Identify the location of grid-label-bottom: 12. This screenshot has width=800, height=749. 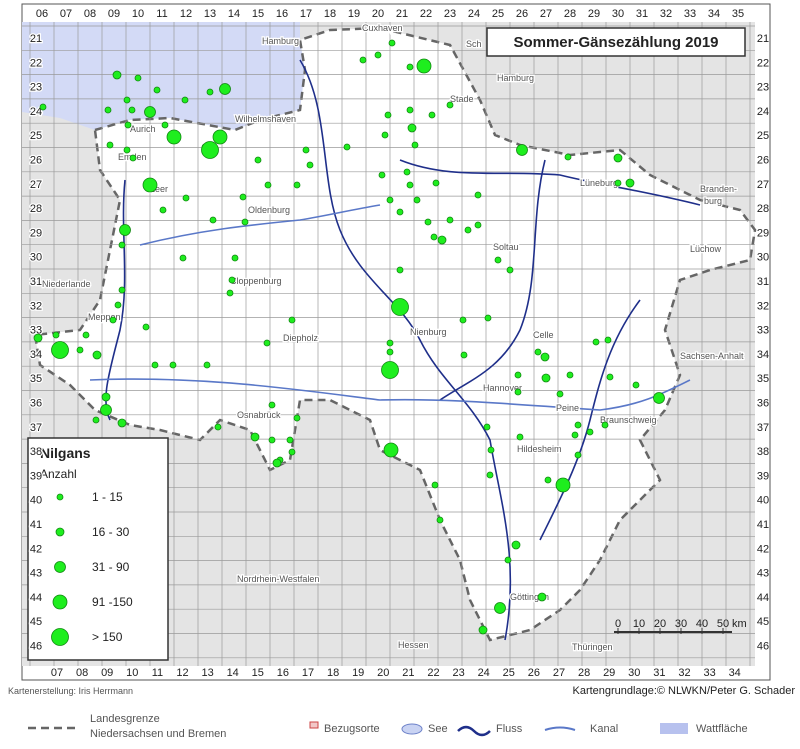
(182, 673).